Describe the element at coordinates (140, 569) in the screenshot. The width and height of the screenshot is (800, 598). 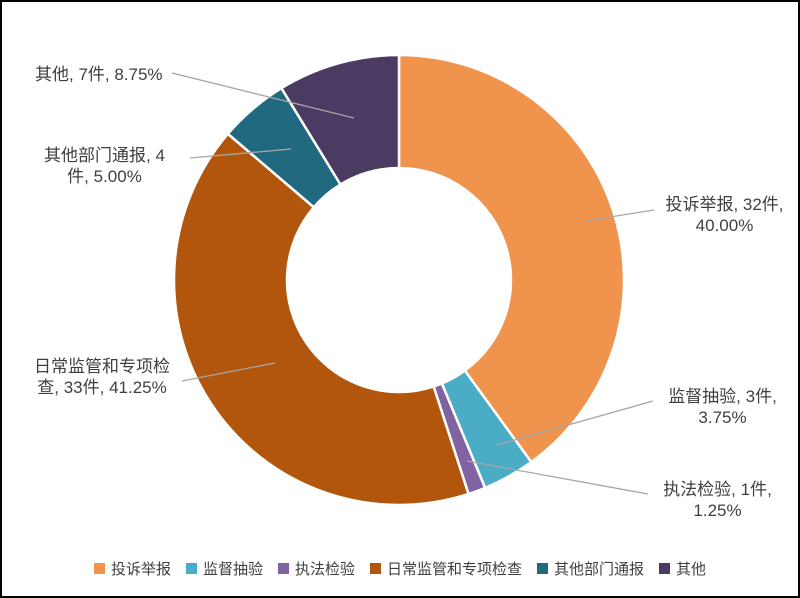
I see `legend-label: 投诉举报` at that location.